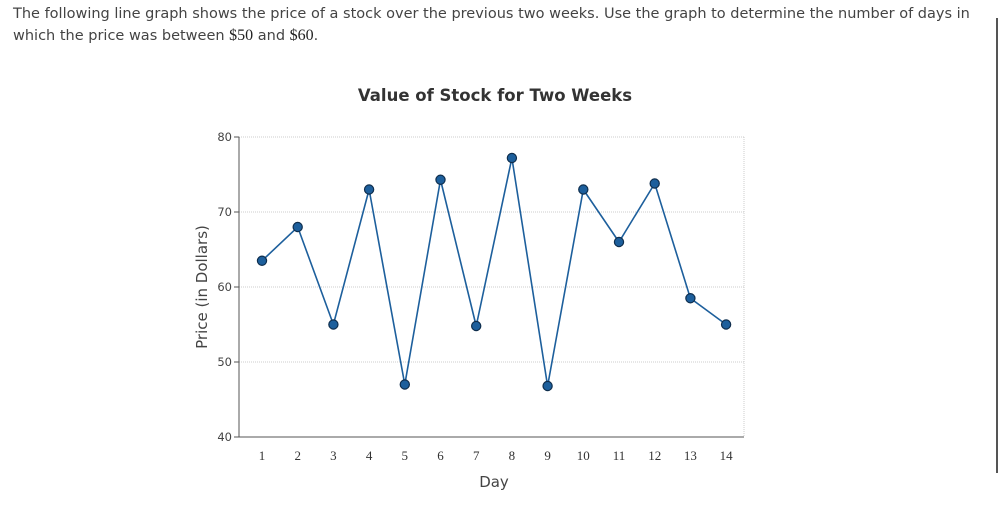 The image size is (1005, 507). I want to click on x-tick-label: 1, so click(262, 455).